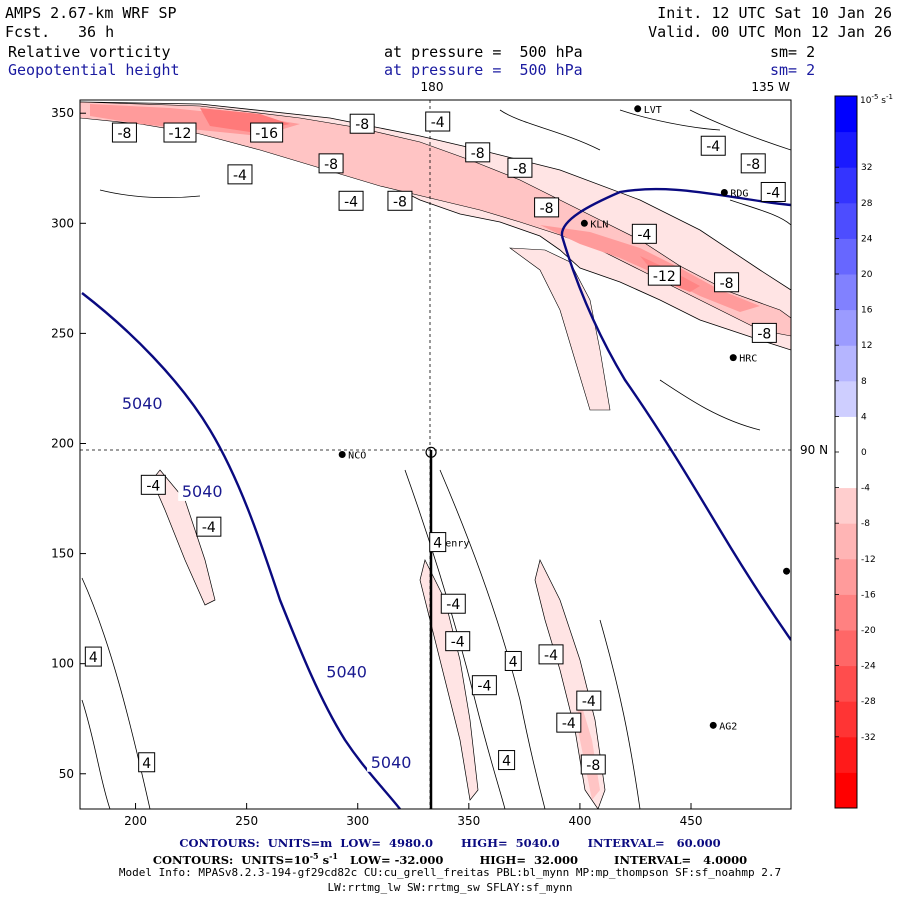  I want to click on field2-smoothing: sm= 2, so click(793, 70).